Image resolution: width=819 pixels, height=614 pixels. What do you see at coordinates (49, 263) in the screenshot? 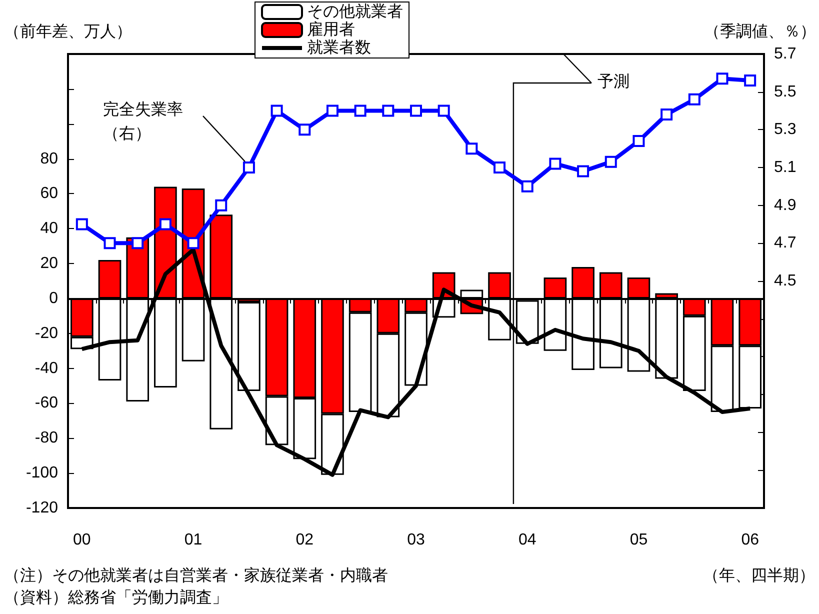
I see `y-tick-label: 20` at bounding box center [49, 263].